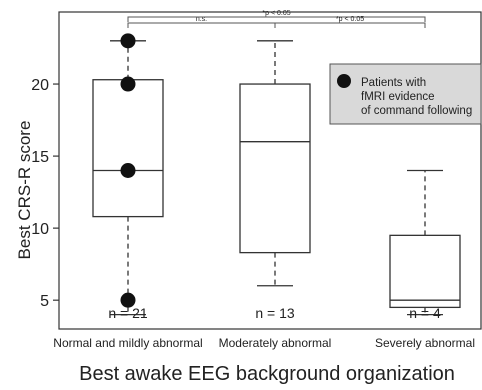 The image size is (482, 390). I want to click on significance-brackets: n.s. *p < 0.05 *p < 0.05, so click(276, 19).